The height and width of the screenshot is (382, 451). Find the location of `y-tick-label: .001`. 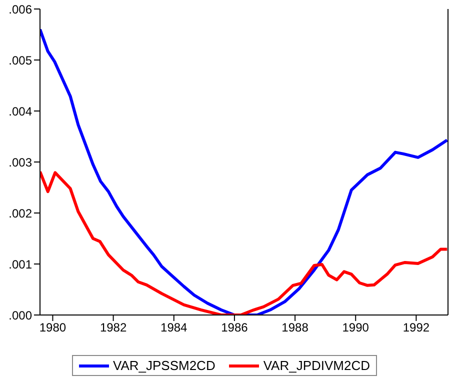

y-tick-label: .001 is located at coordinates (20, 264).